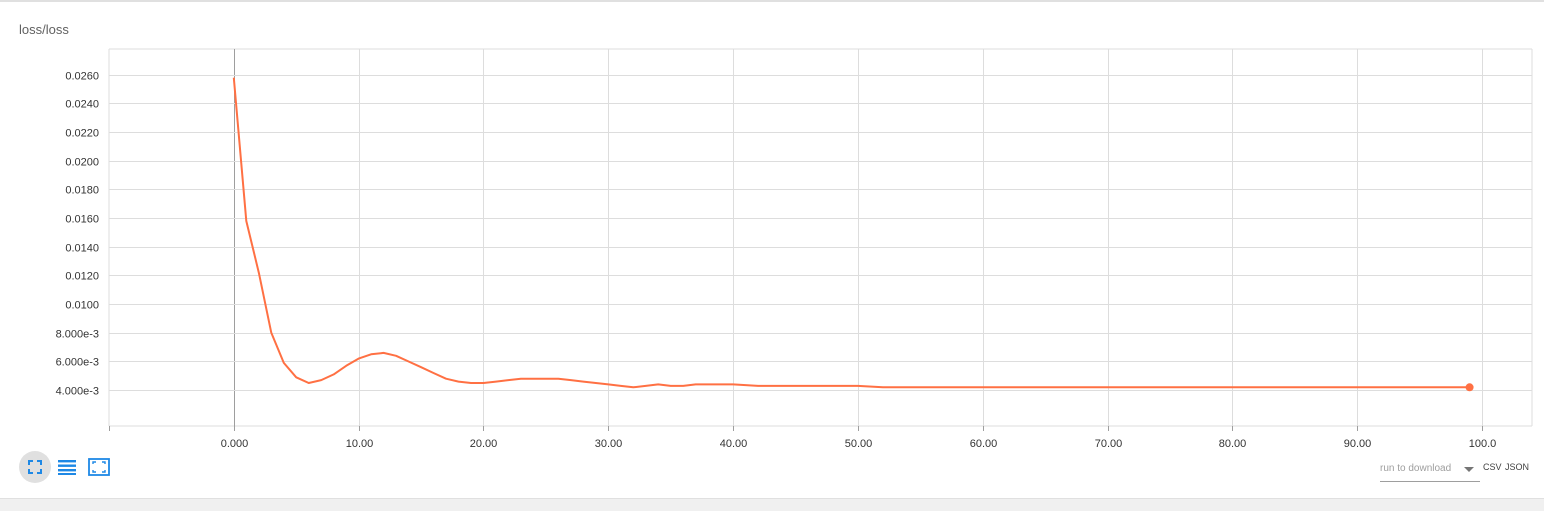  I want to click on y-tick-label: 0.0160, so click(82, 220).